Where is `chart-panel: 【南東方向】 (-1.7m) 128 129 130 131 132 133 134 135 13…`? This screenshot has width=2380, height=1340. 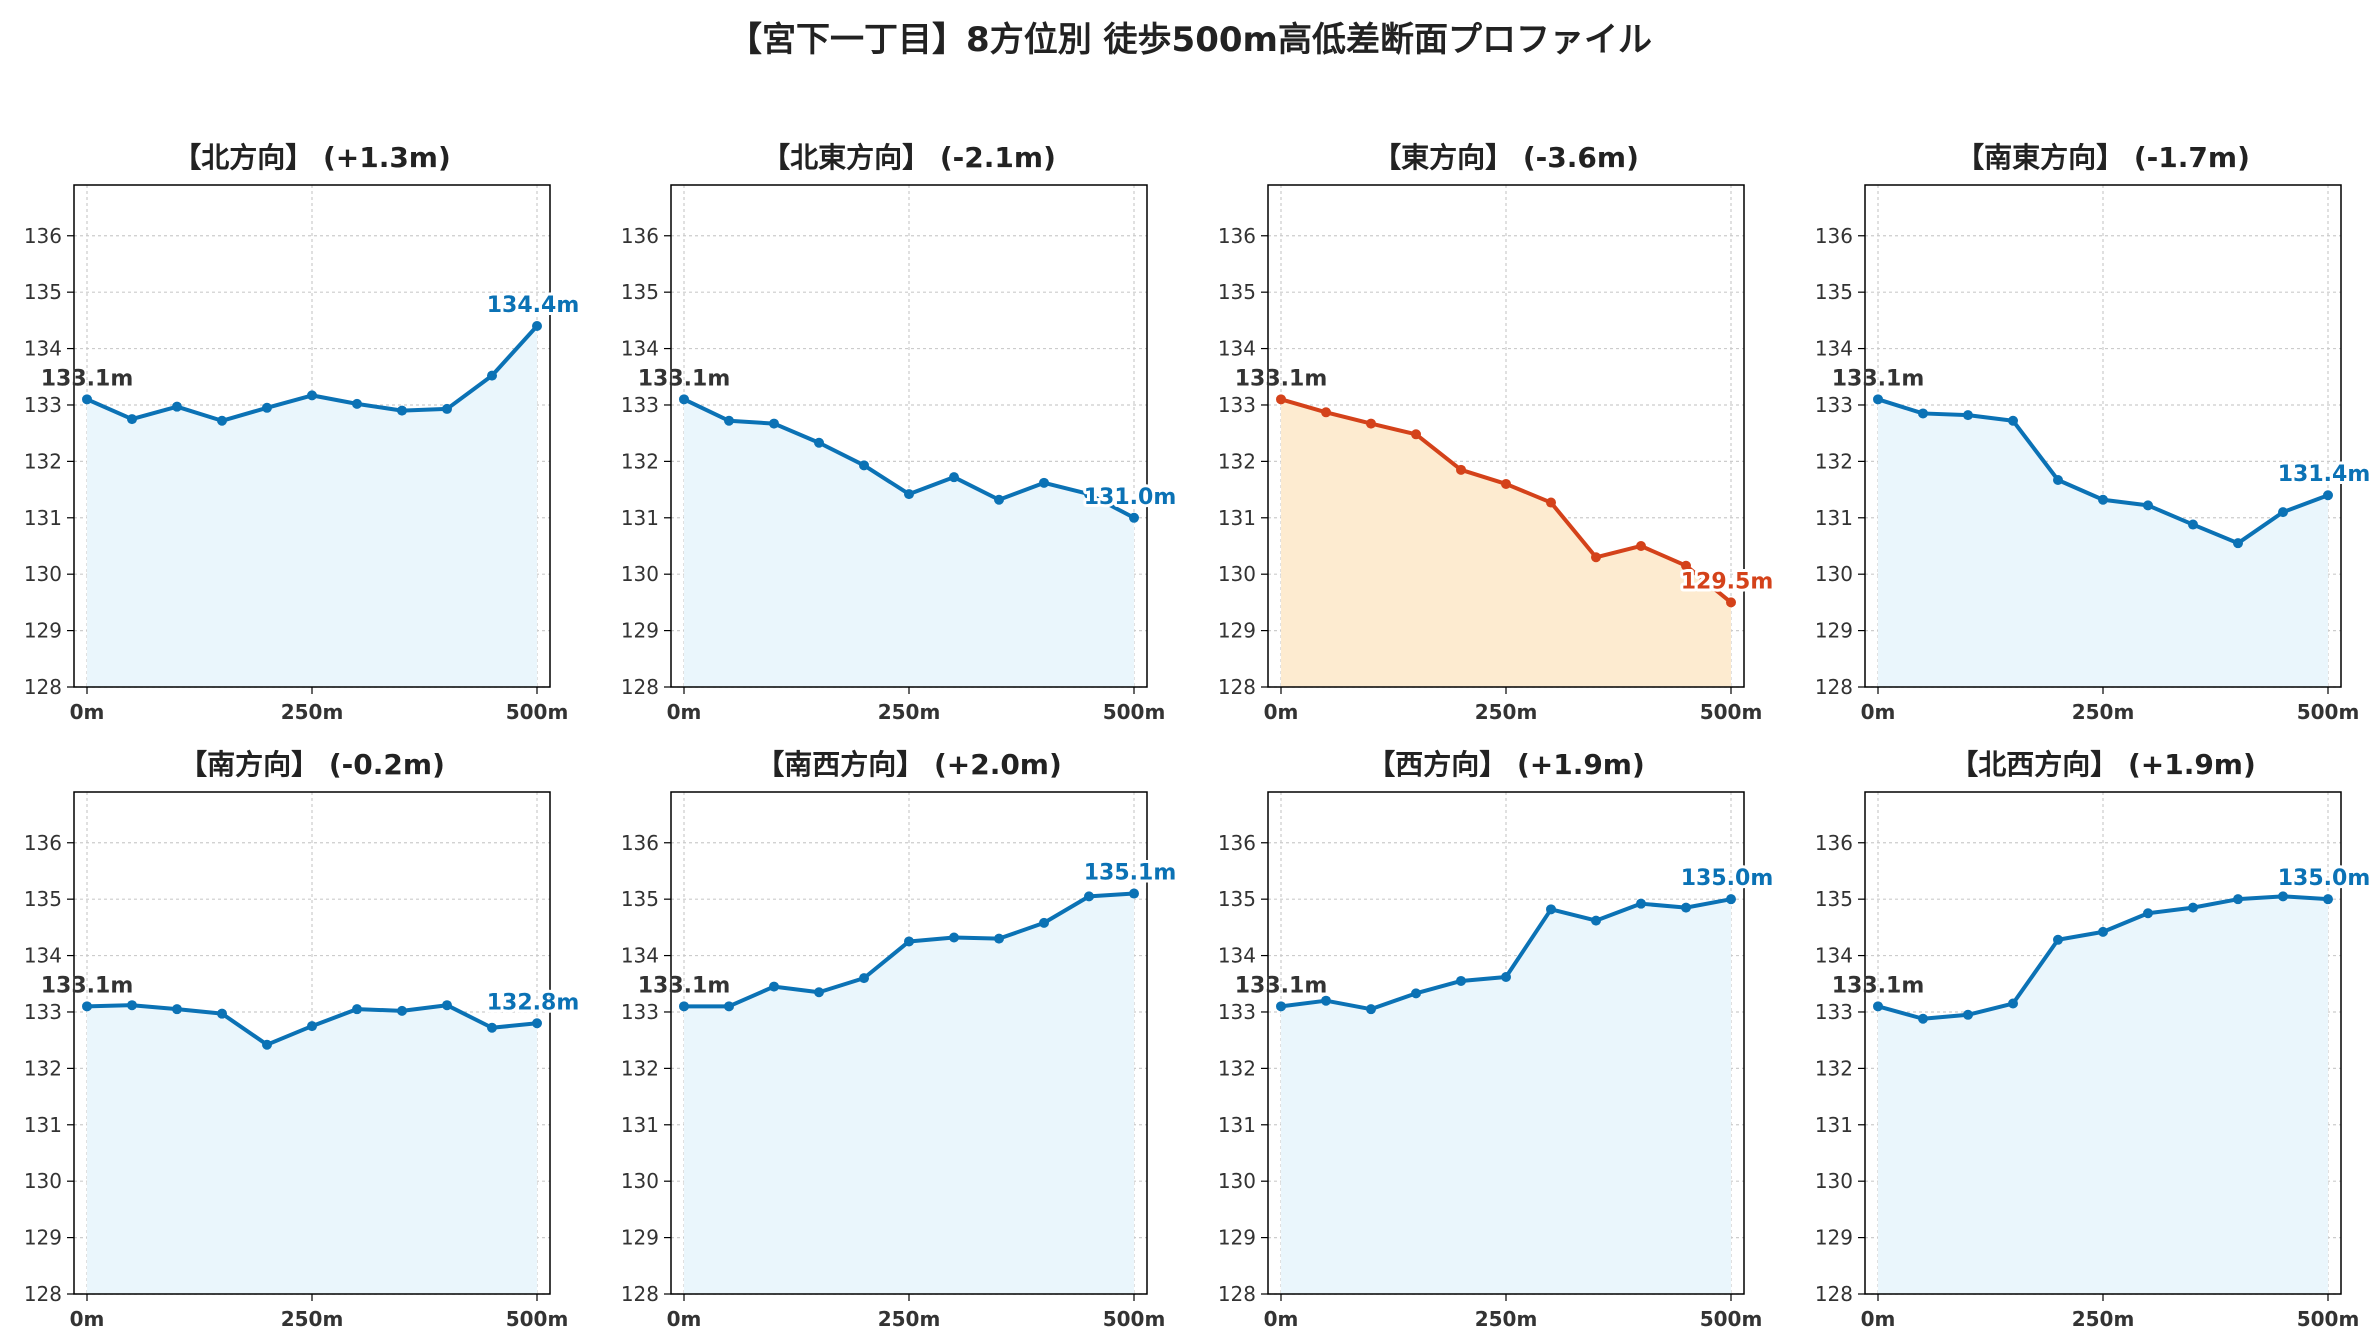
chart-panel: 【南東方向】 (-1.7m) 128 129 130 131 132 133 134 135 13… is located at coordinates (2094, 432).